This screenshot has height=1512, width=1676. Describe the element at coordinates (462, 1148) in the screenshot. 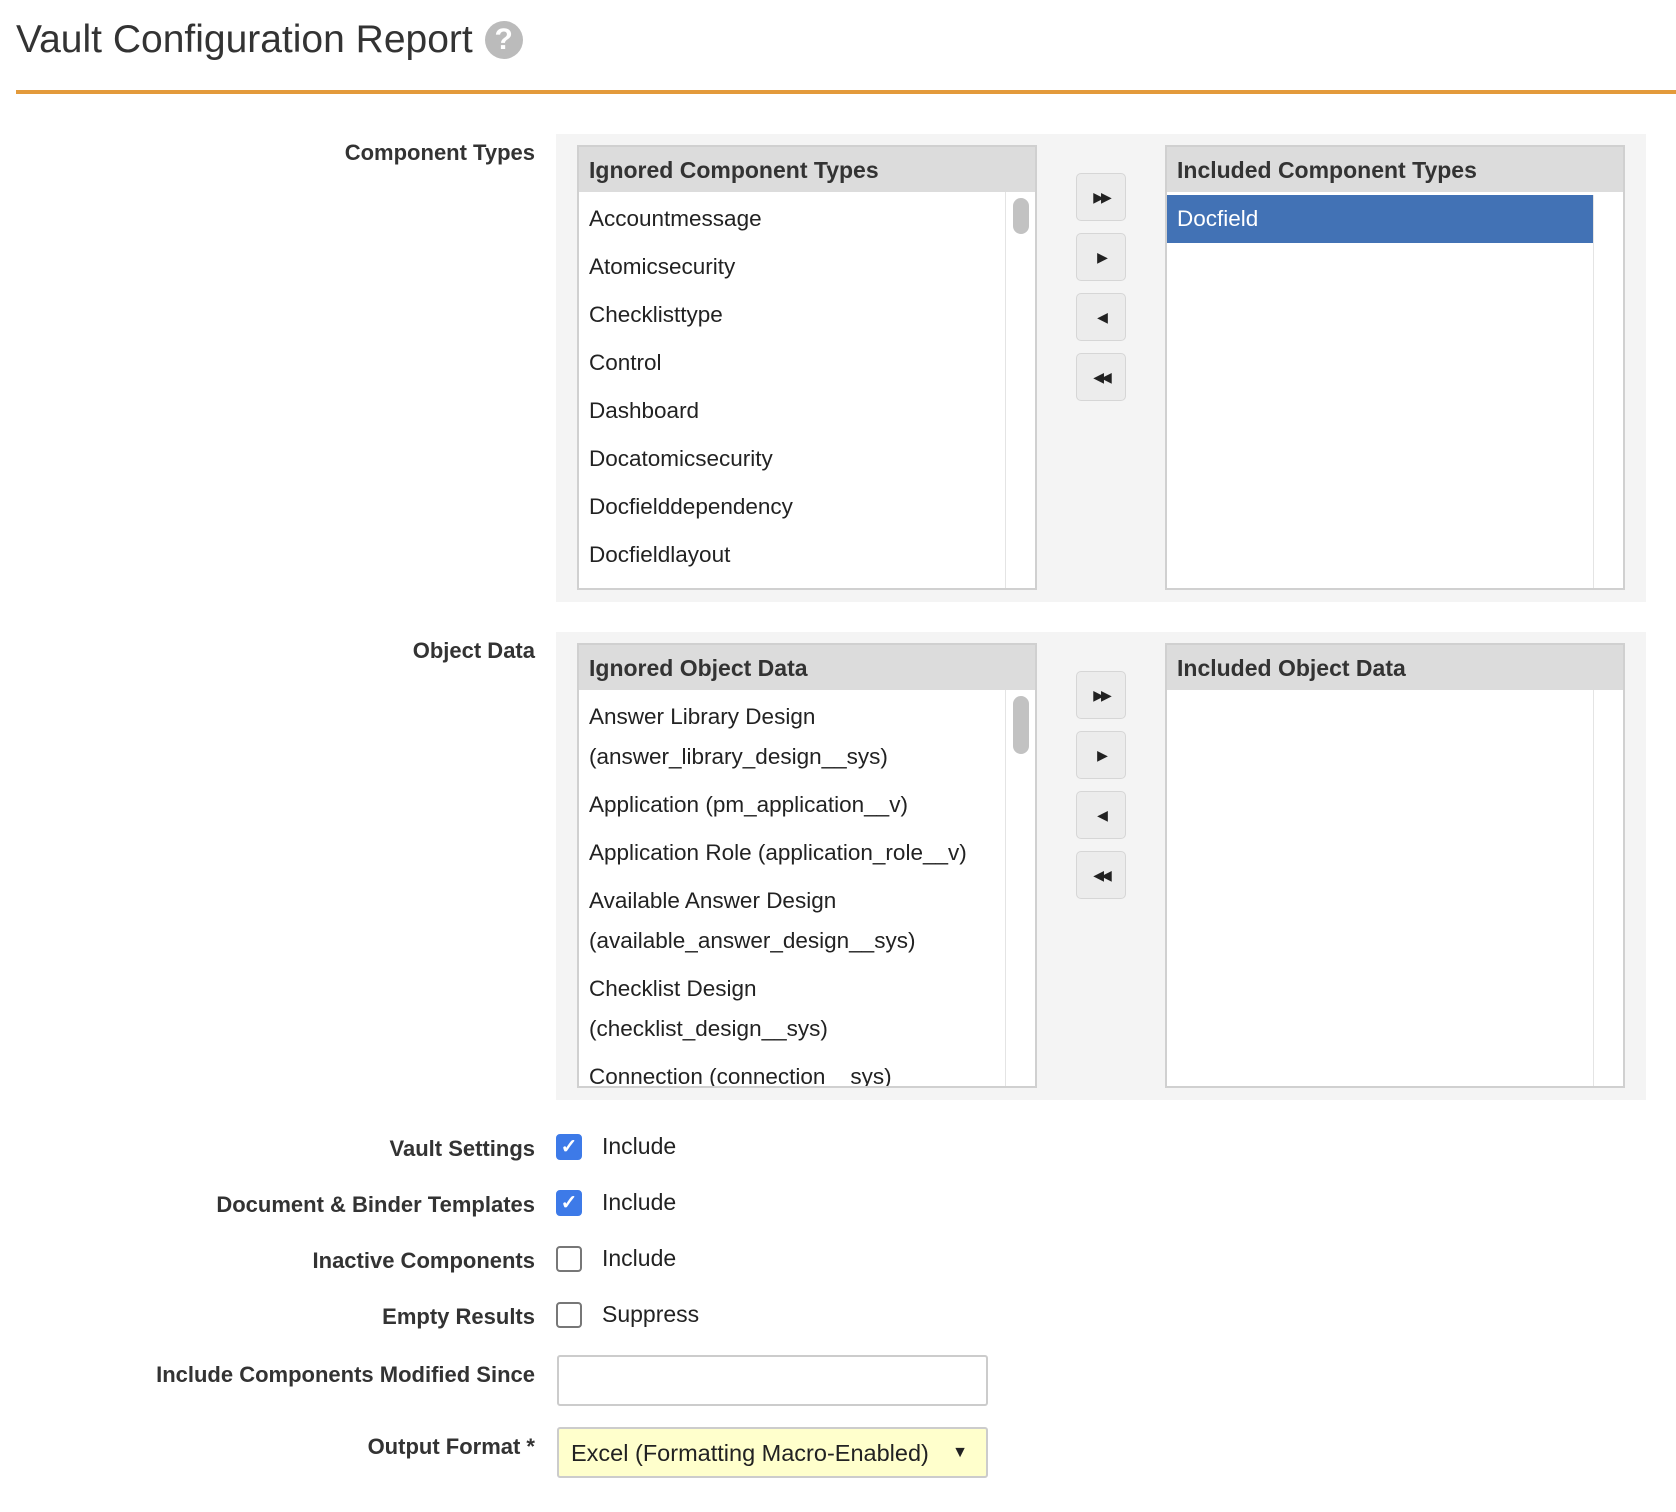

I see `vault-settings-label: Vault Settings` at that location.